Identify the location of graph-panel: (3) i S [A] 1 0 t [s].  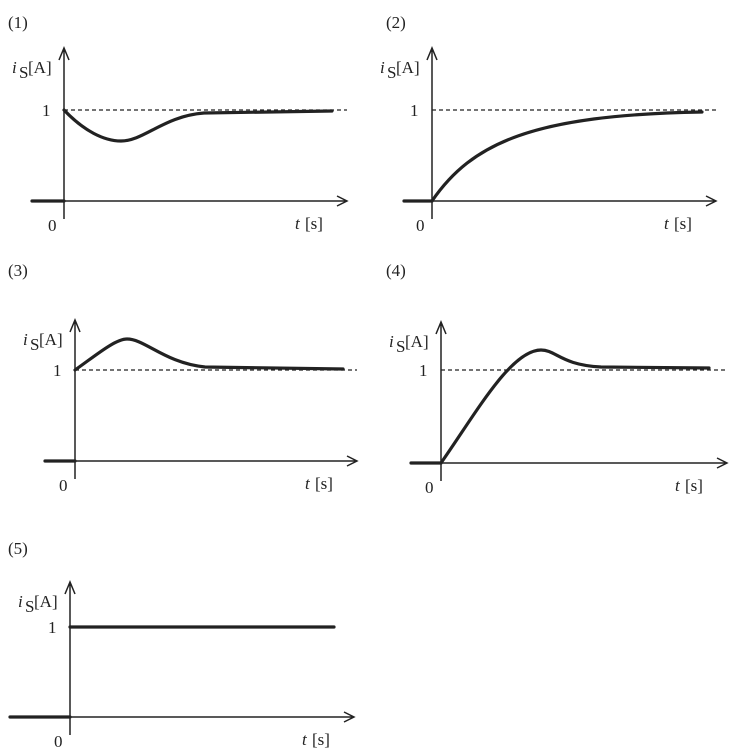
(183, 378).